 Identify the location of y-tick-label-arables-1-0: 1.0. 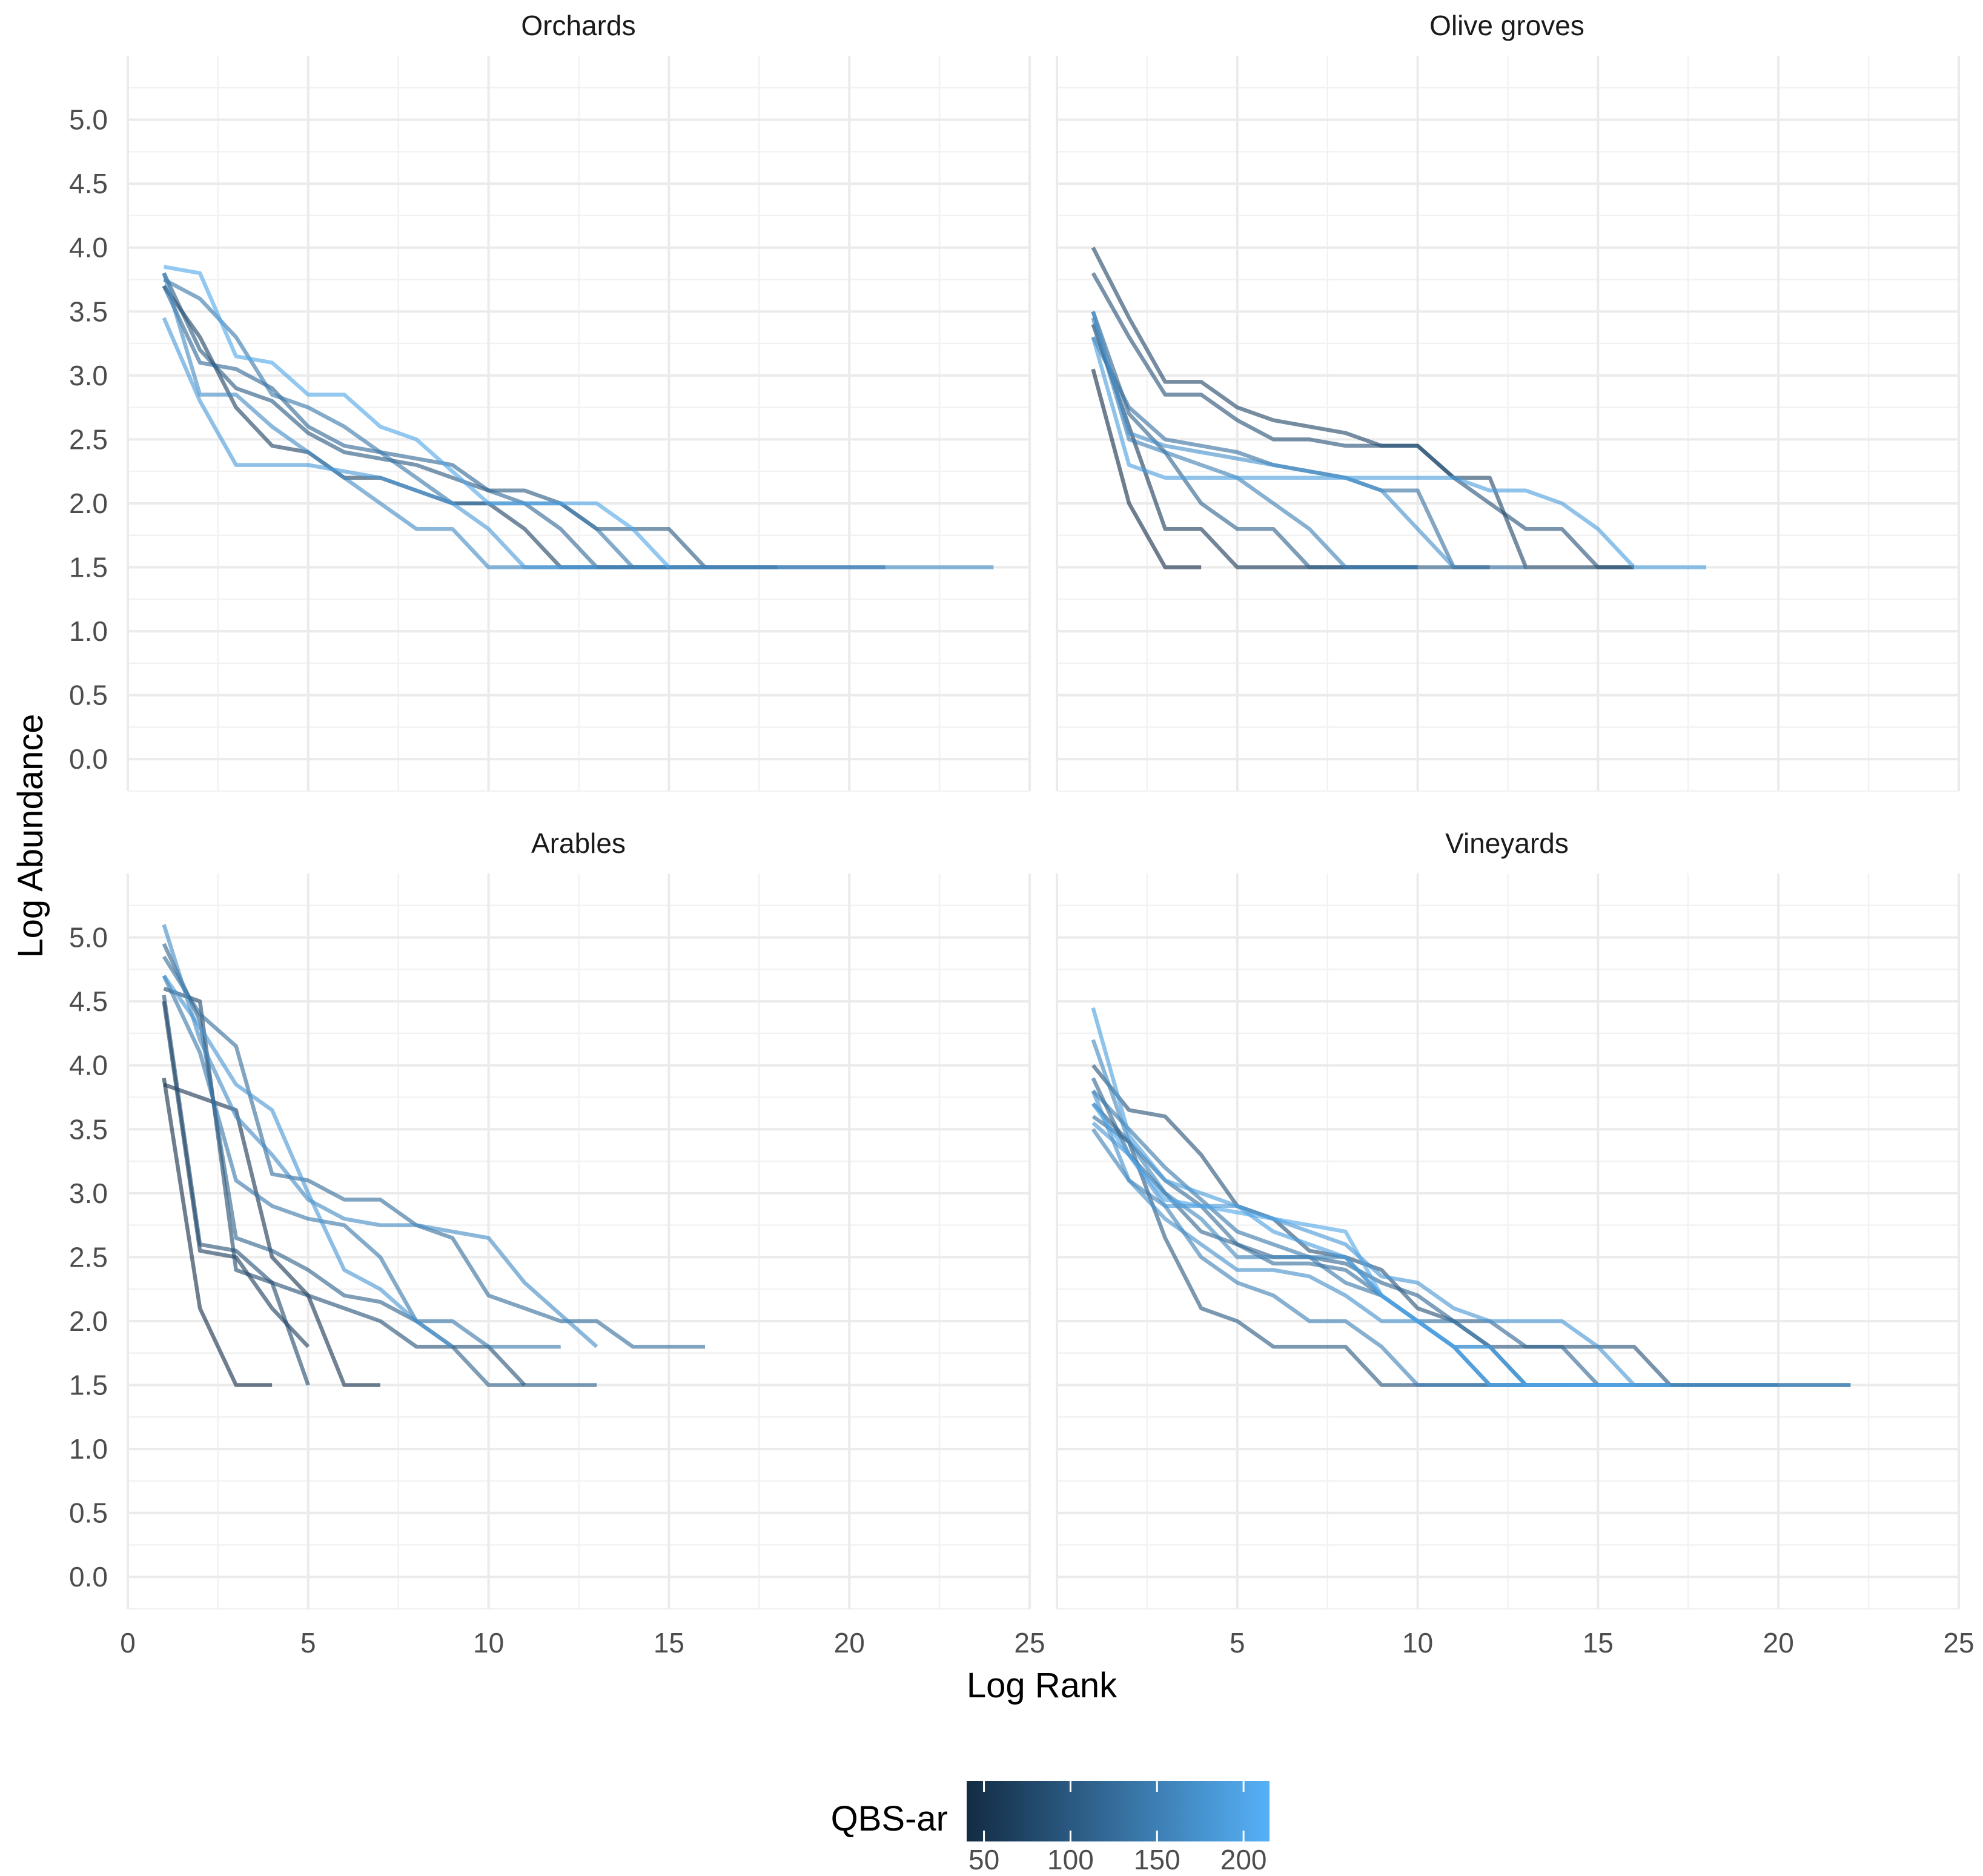
(88, 1449).